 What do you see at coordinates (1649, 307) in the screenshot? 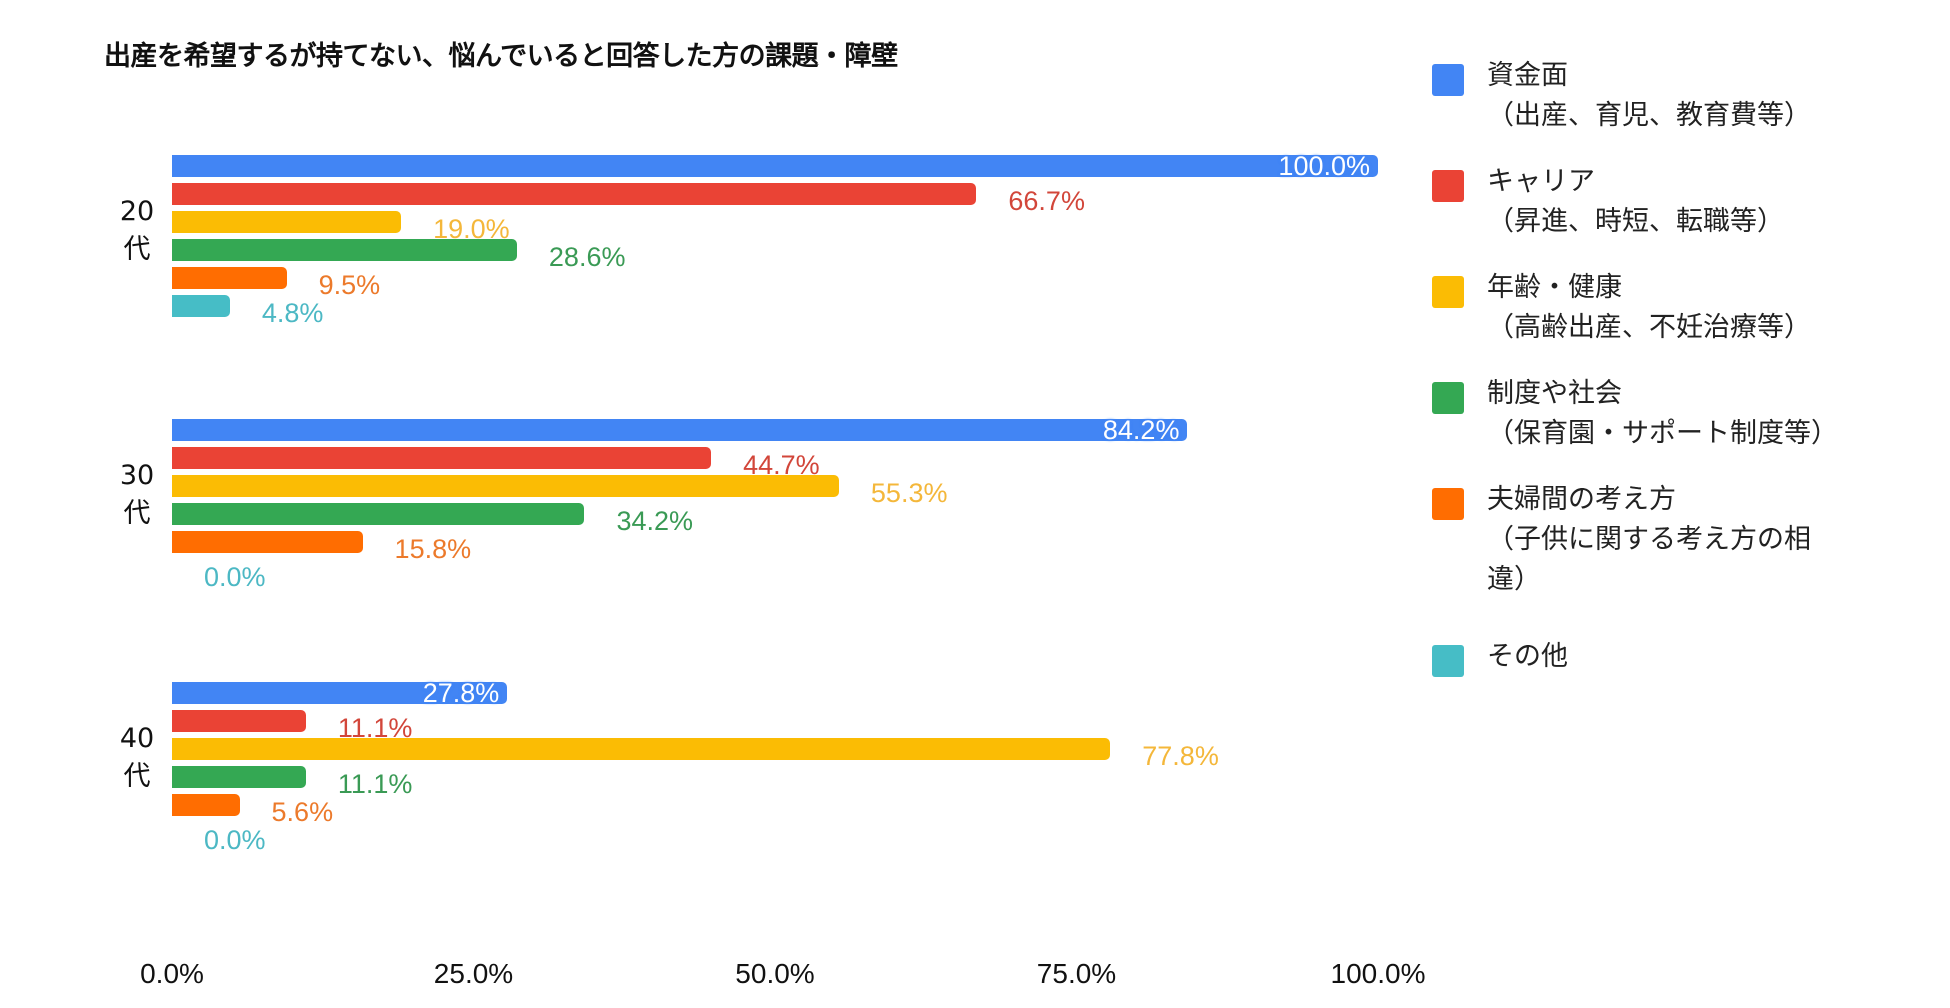
I see `legend-label: 年齢・健康 （高齢出産、不妊治療等）` at bounding box center [1649, 307].